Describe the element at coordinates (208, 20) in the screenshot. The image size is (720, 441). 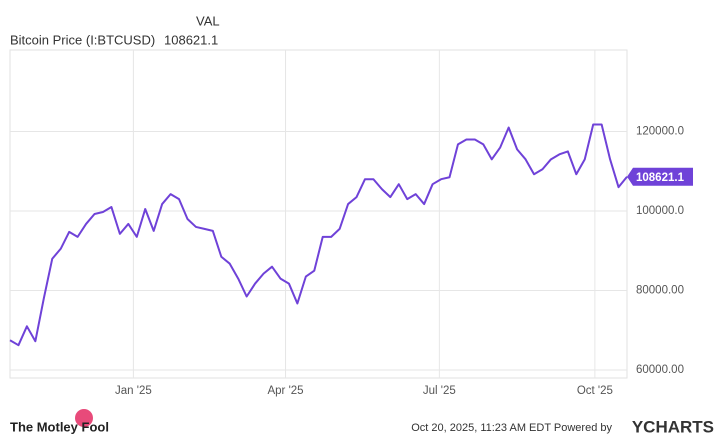
I see `column-header: VAL` at that location.